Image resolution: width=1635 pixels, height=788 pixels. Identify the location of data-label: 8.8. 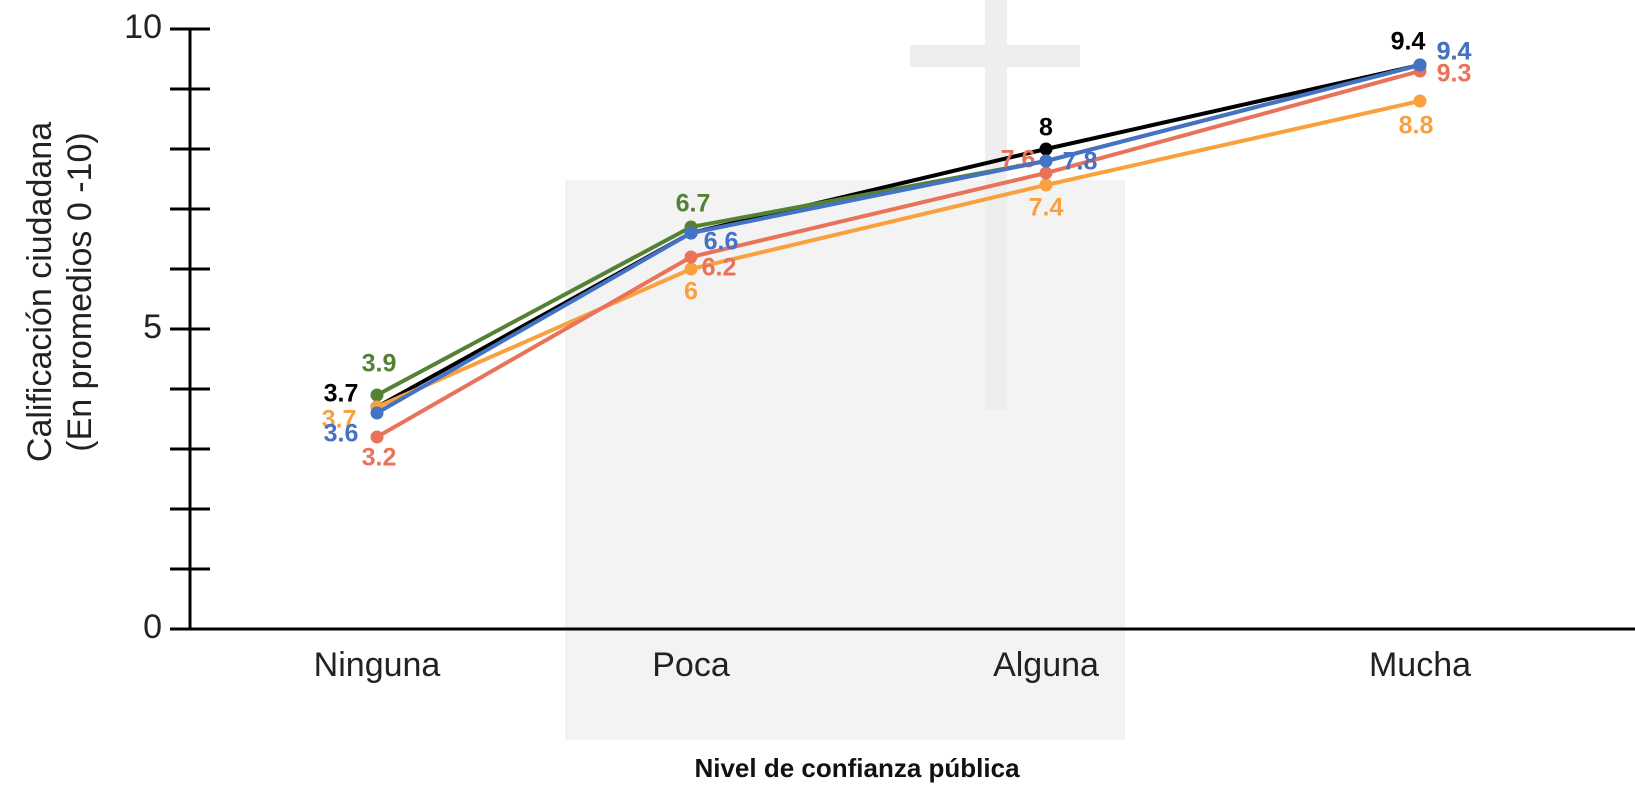
(1416, 126).